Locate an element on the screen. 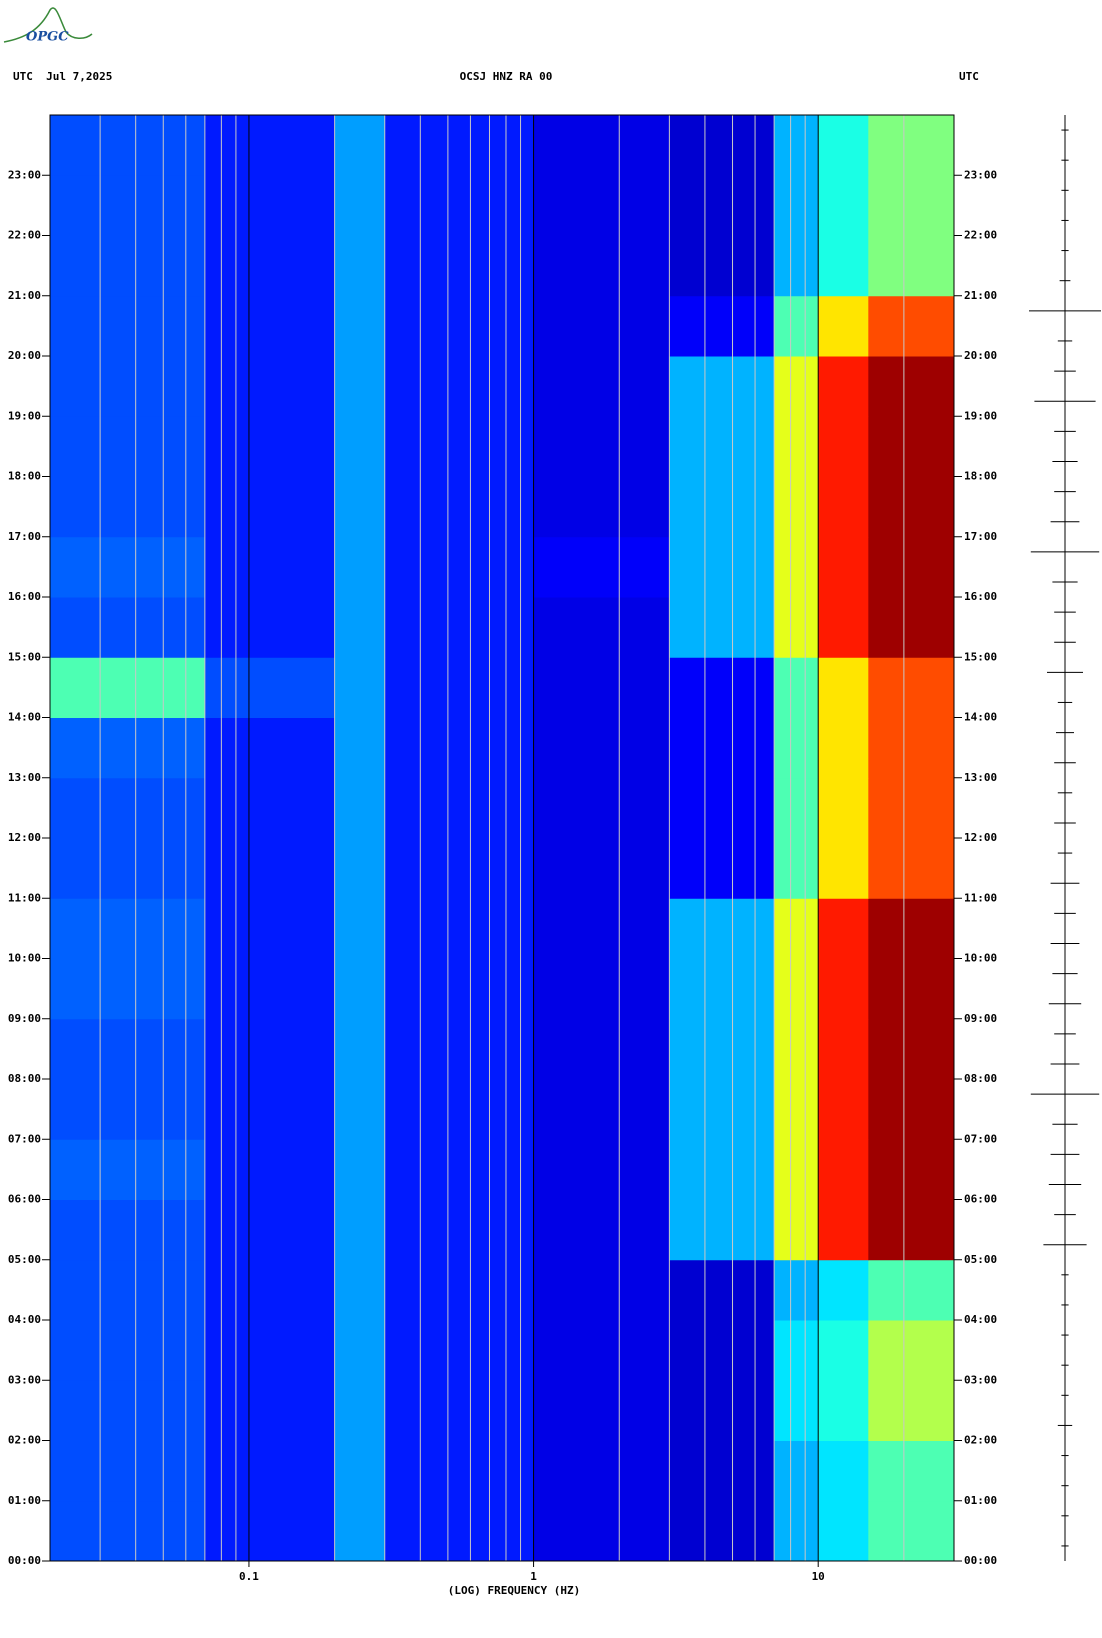 This screenshot has height=1638, width=1102. header-left: UTC Jul 7,2025 is located at coordinates (62, 76).